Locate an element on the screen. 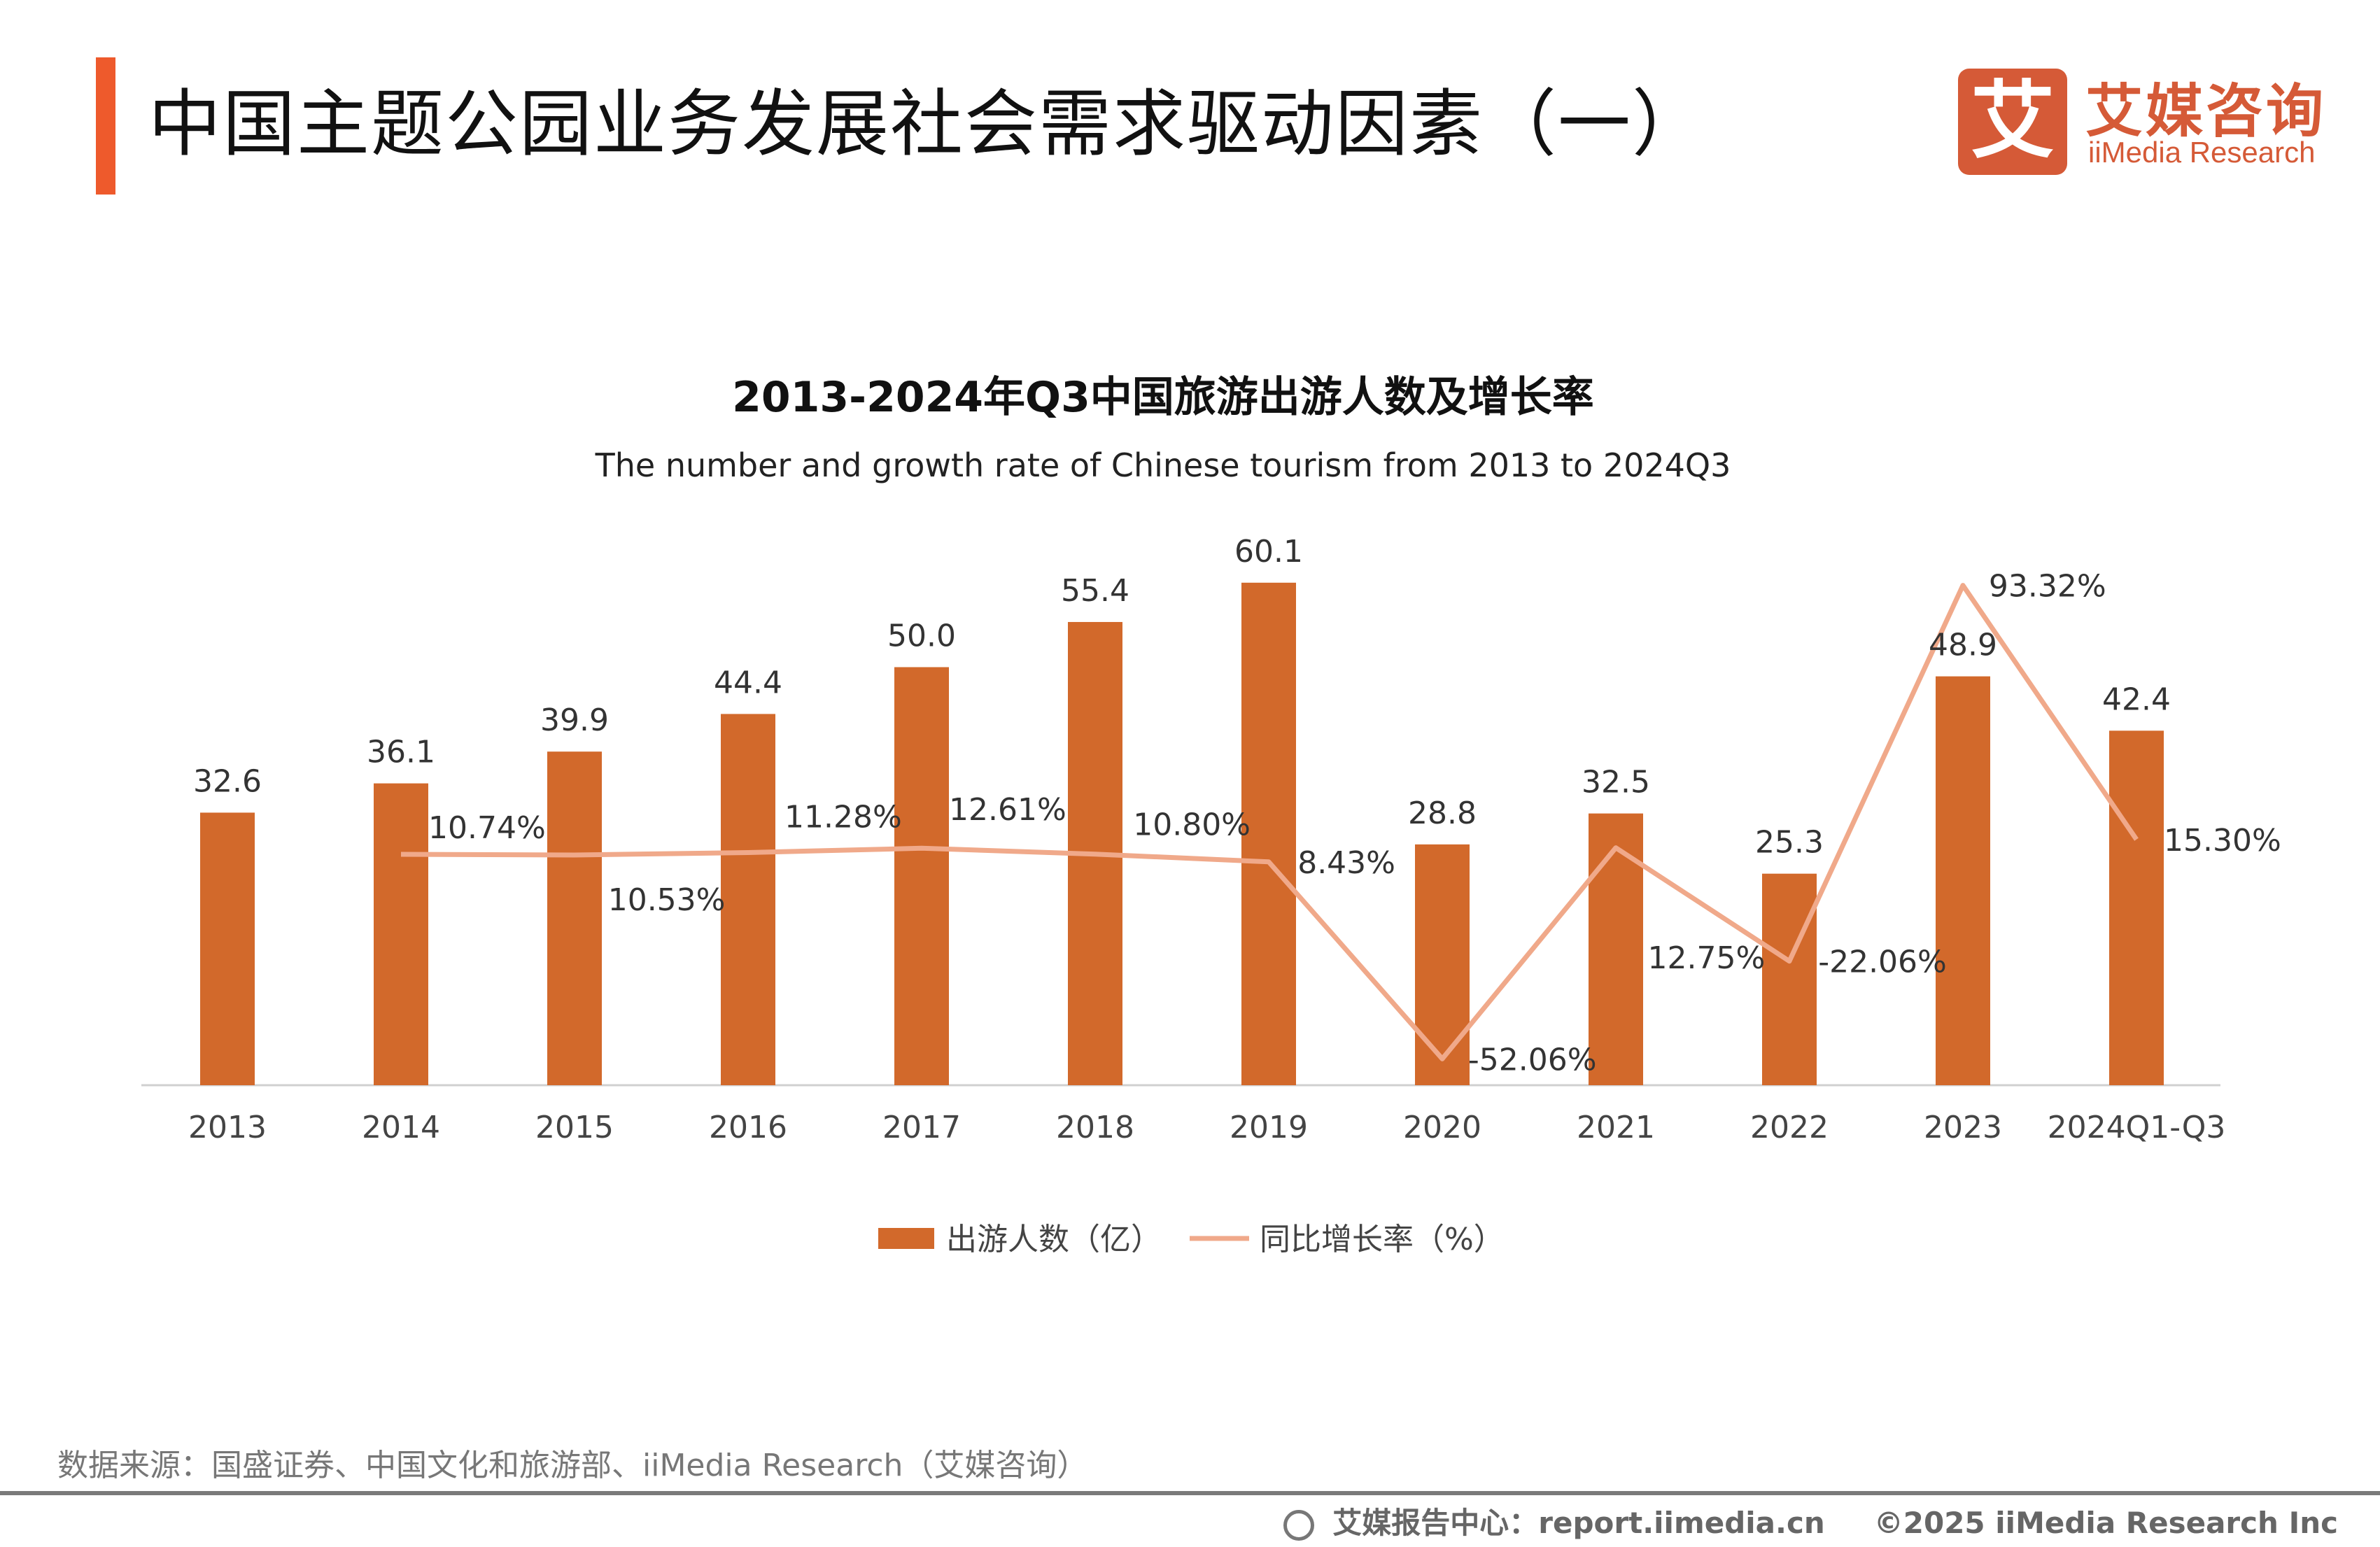 This screenshot has height=1547, width=2380. legend-line-label: 同比增长率（%） is located at coordinates (1382, 1239).